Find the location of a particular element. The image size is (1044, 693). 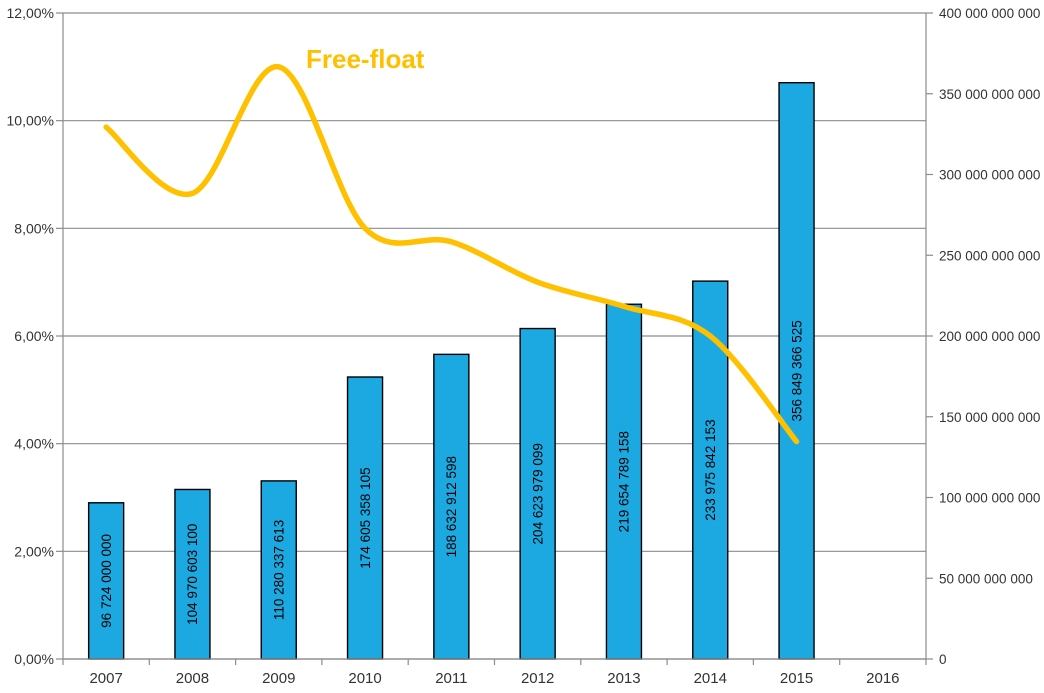

bar-2012 is located at coordinates (537, 493).